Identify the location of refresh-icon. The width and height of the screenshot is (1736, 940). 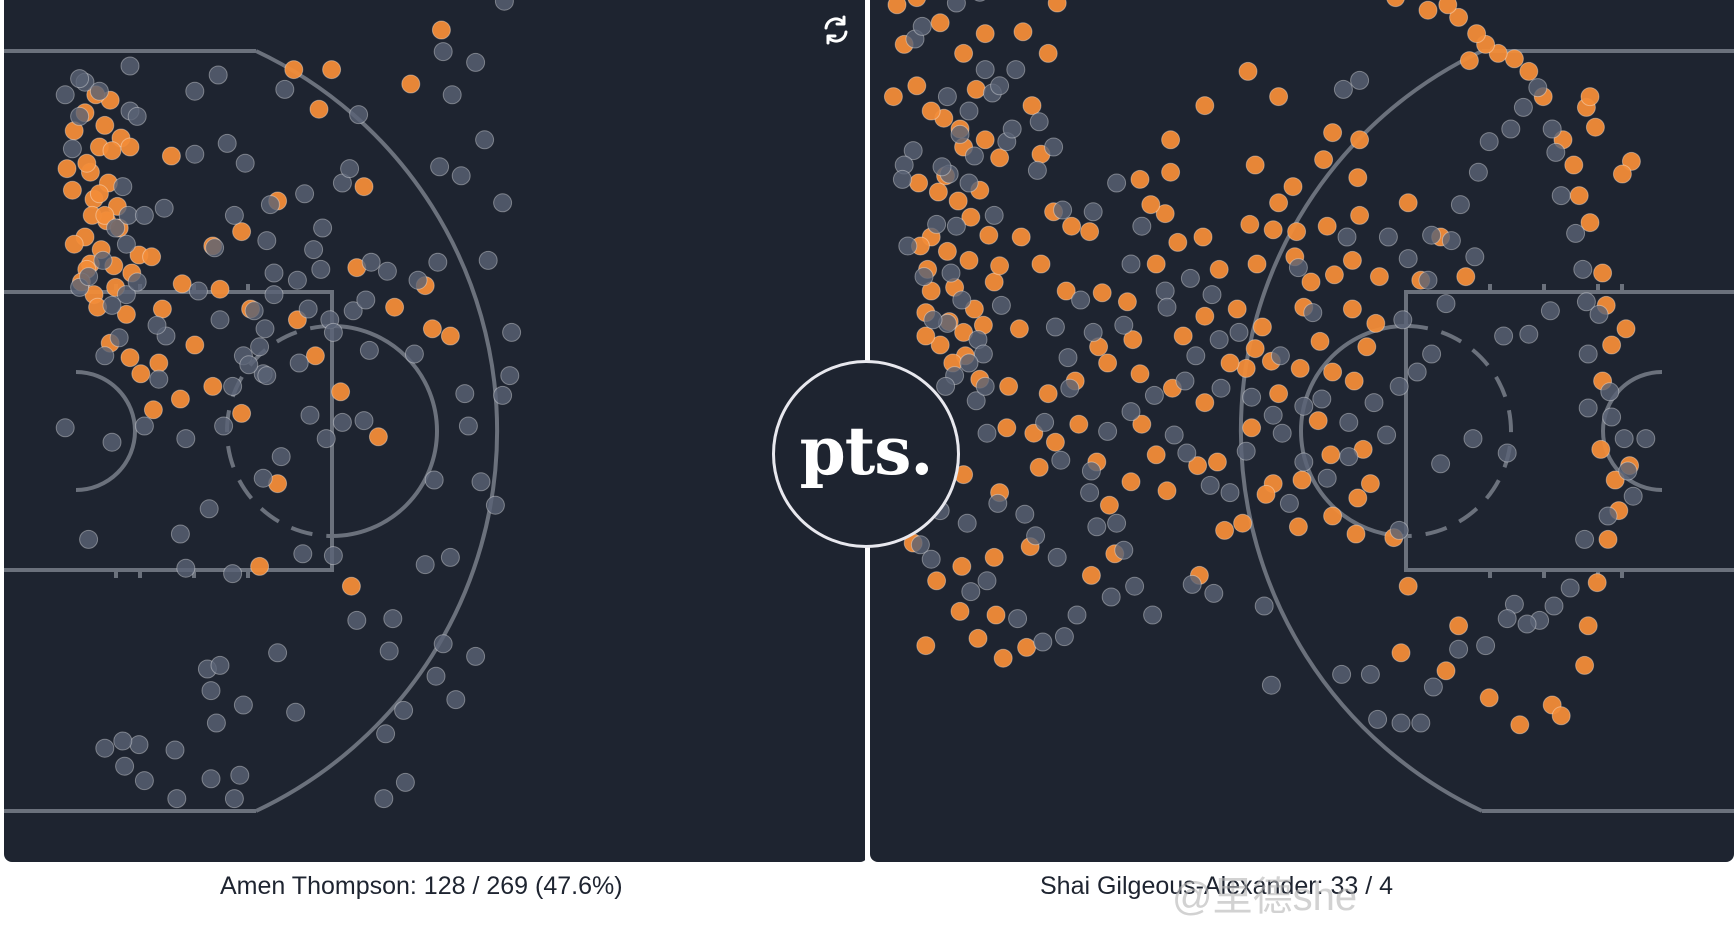
(836, 30).